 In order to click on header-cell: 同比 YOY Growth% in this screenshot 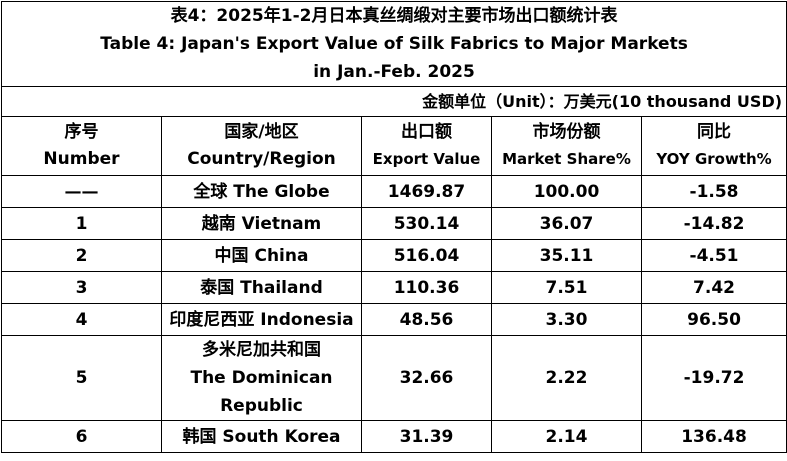, I will do `click(713, 146)`.